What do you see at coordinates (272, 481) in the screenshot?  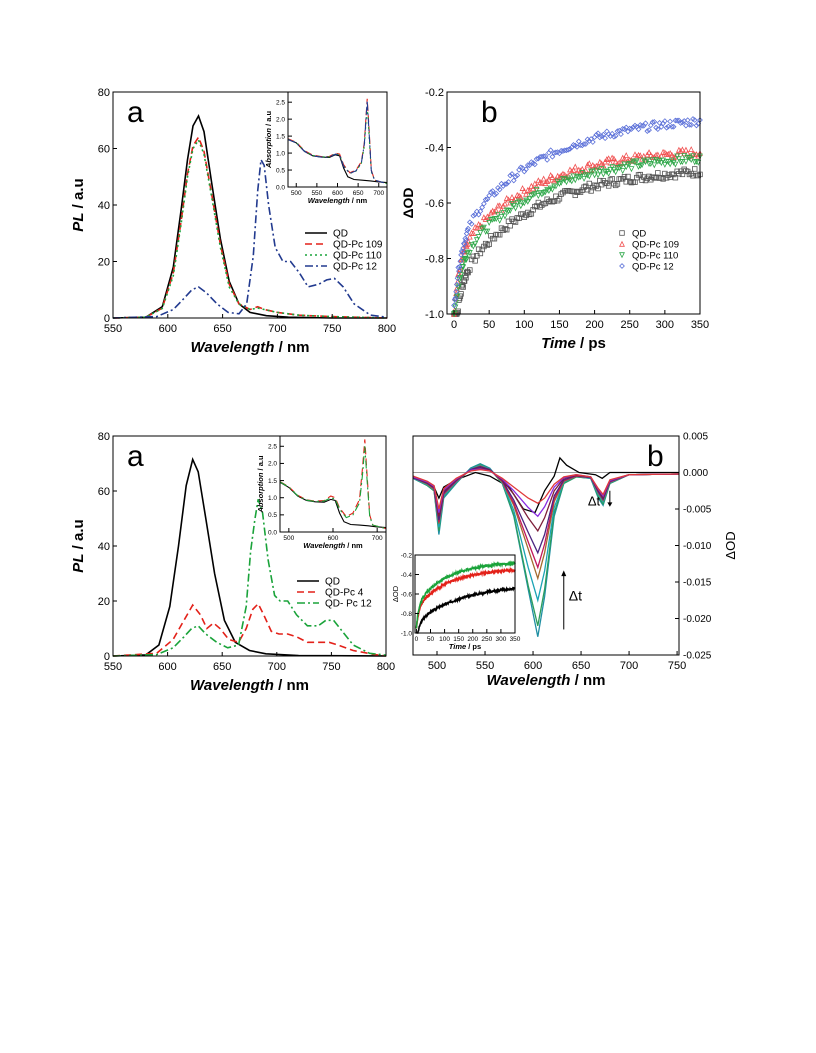 I see `y-tick-label: 1.5` at bounding box center [272, 481].